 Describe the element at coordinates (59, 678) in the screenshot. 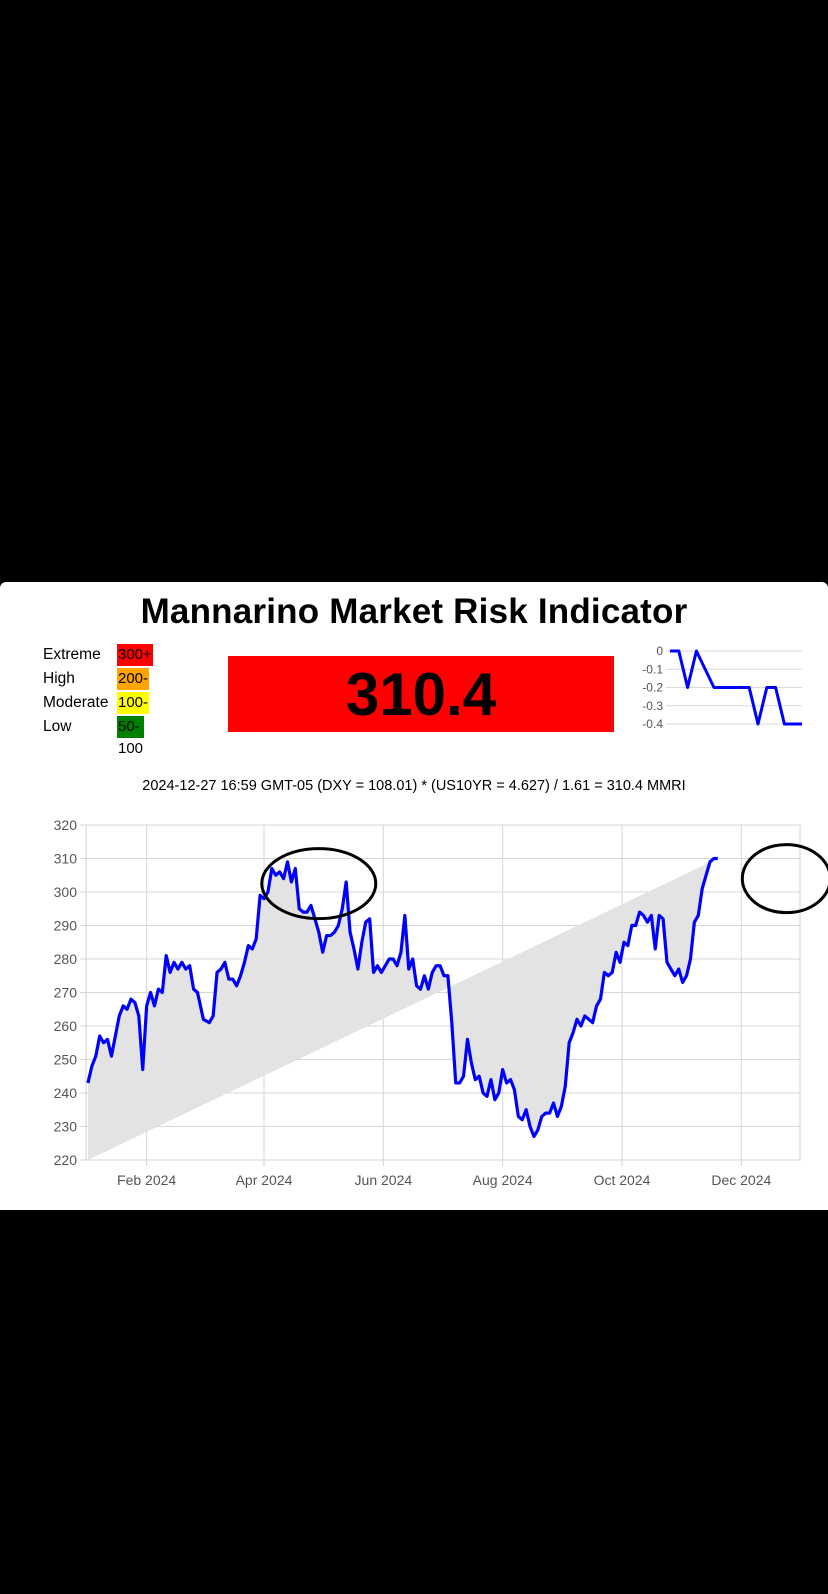

I see `legend-label: High` at that location.